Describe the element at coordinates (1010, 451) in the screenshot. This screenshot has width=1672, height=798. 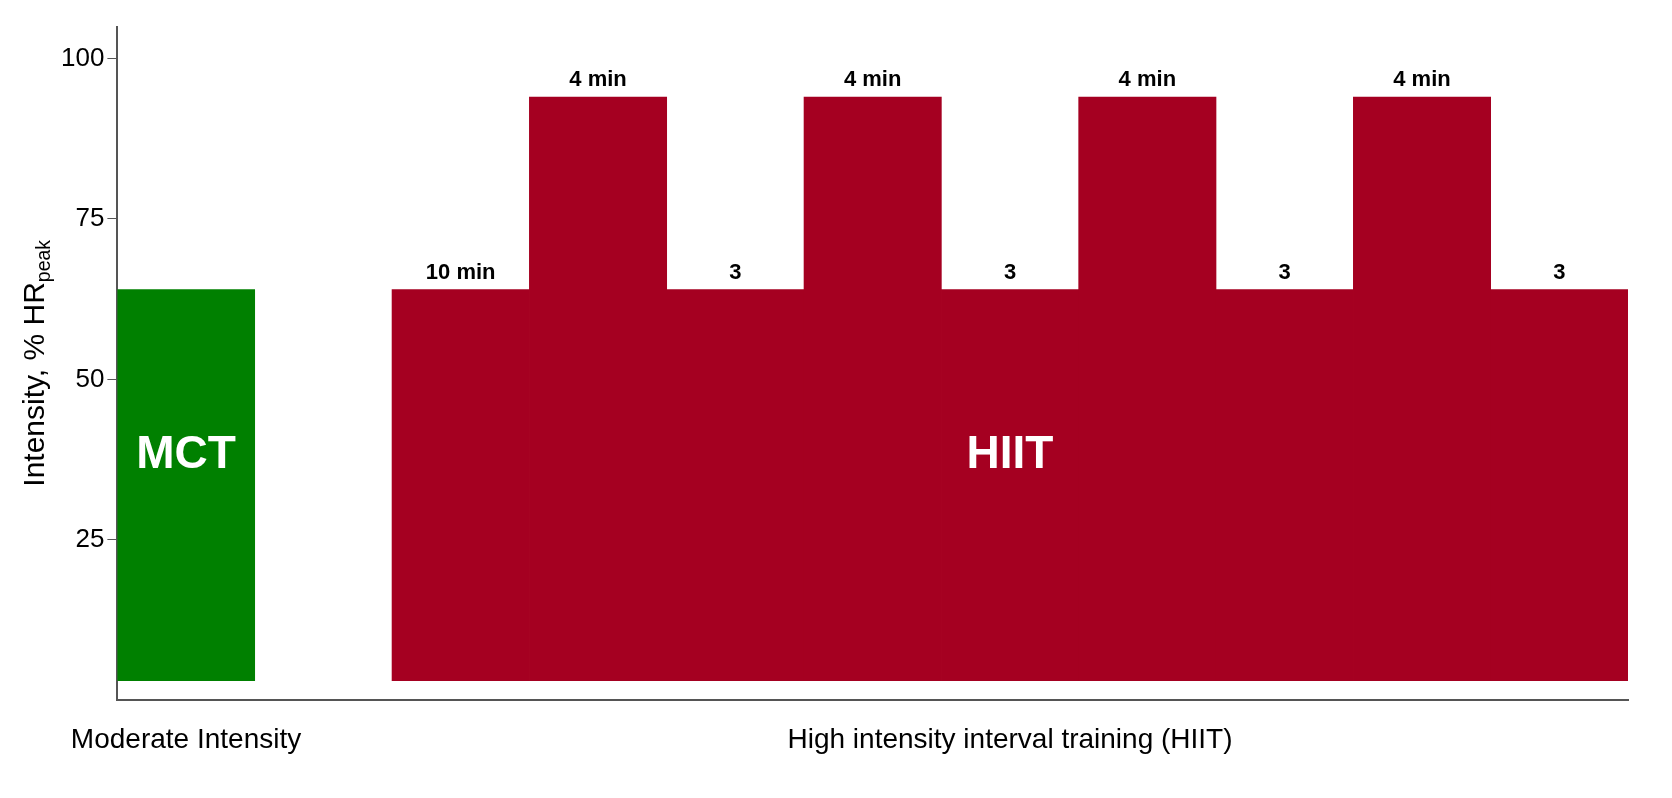
I see `annotation: HIIT` at that location.